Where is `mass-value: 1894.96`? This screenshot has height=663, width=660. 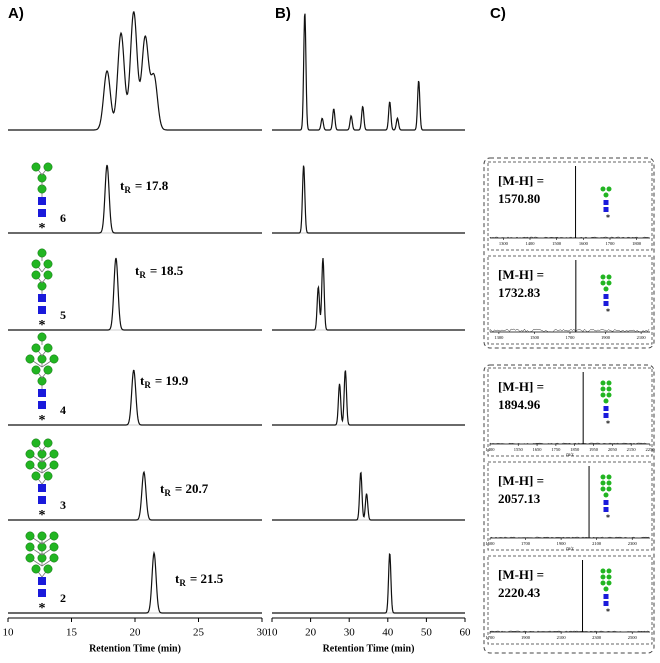 mass-value: 1894.96 is located at coordinates (519, 404).